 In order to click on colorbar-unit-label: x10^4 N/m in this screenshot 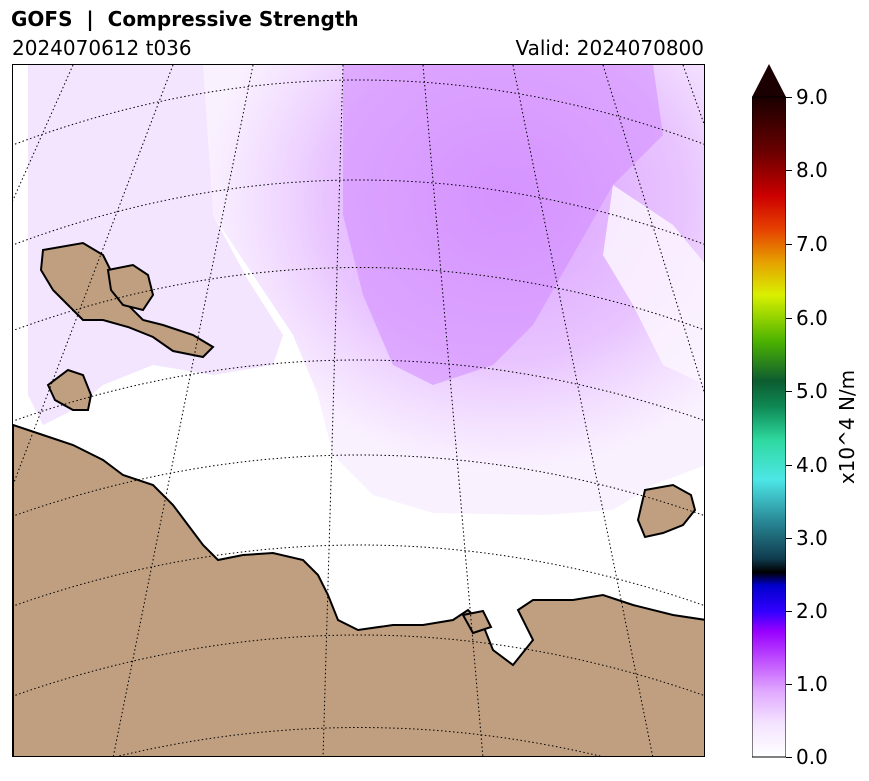, I will do `click(847, 427)`.